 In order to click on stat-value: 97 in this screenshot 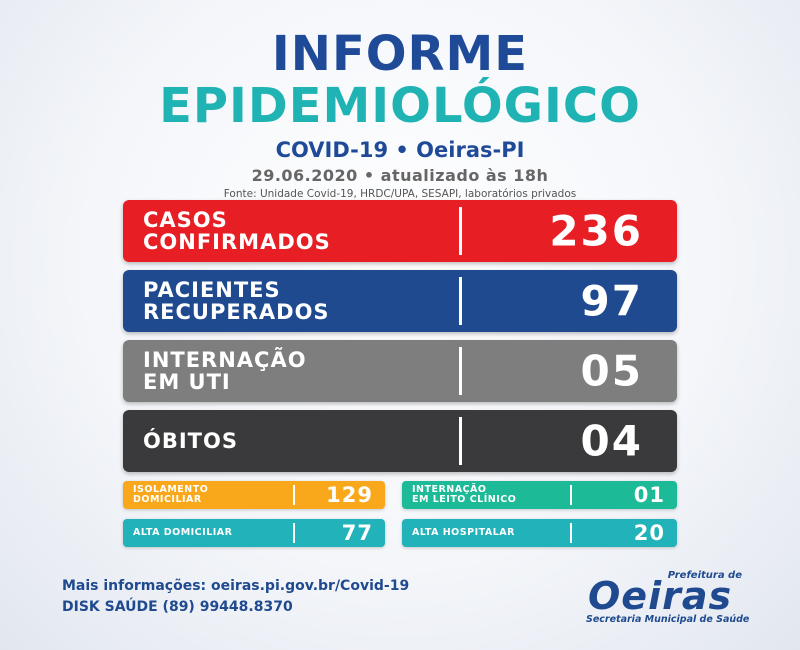, I will do `click(611, 301)`.